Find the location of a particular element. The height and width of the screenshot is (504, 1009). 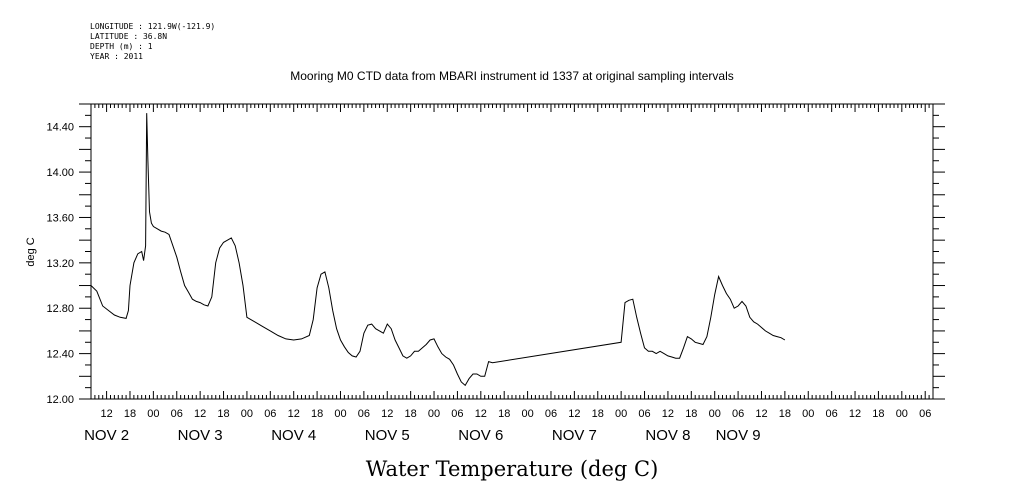

y-tick-label: 13.60 is located at coordinates (60, 218).